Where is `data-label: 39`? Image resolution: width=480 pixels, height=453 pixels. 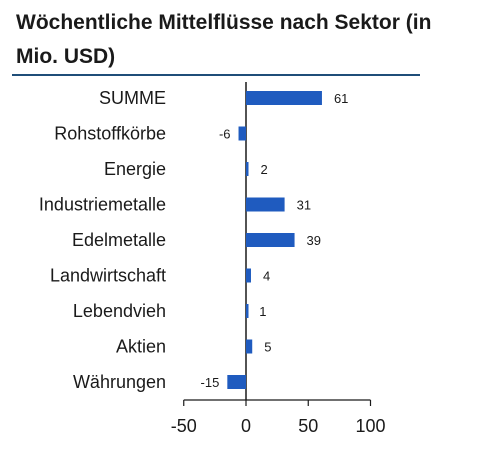
data-label: 39 is located at coordinates (314, 240).